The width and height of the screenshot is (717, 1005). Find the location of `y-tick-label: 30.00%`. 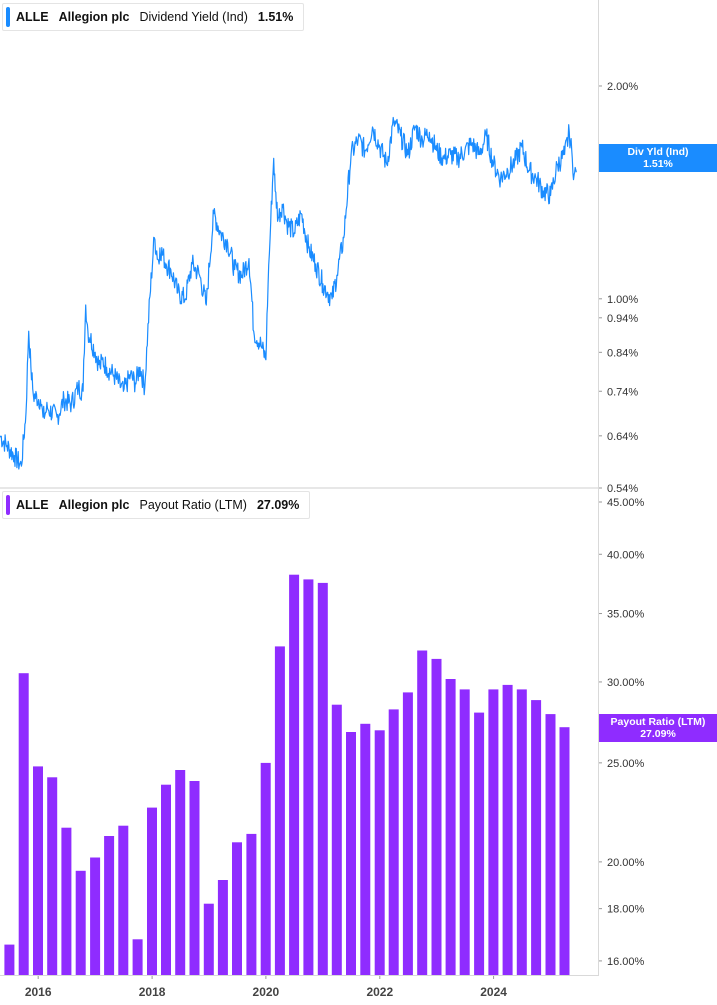

y-tick-label: 30.00% is located at coordinates (626, 683).